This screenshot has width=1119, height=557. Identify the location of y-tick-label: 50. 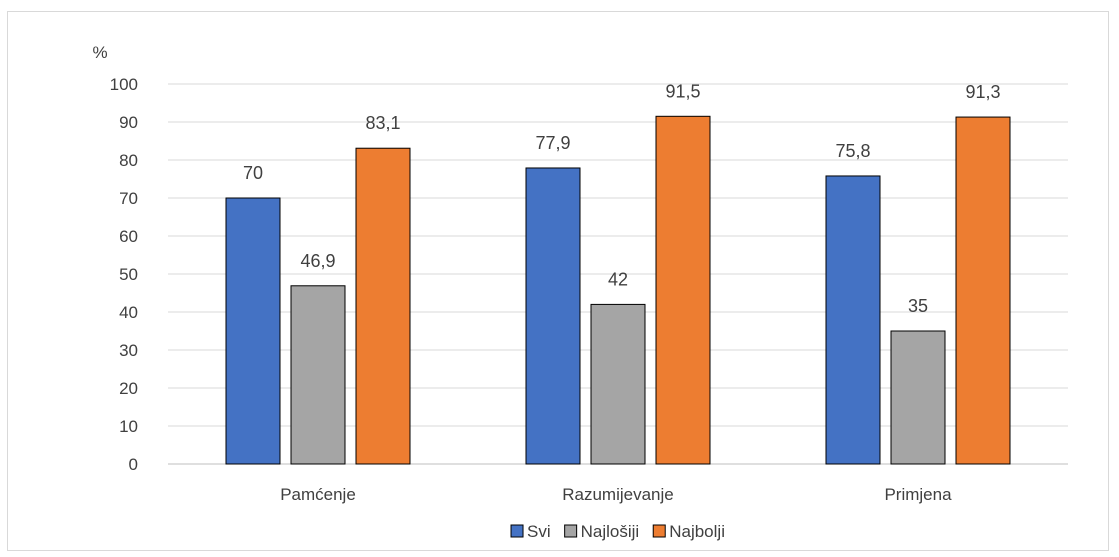
(128, 274).